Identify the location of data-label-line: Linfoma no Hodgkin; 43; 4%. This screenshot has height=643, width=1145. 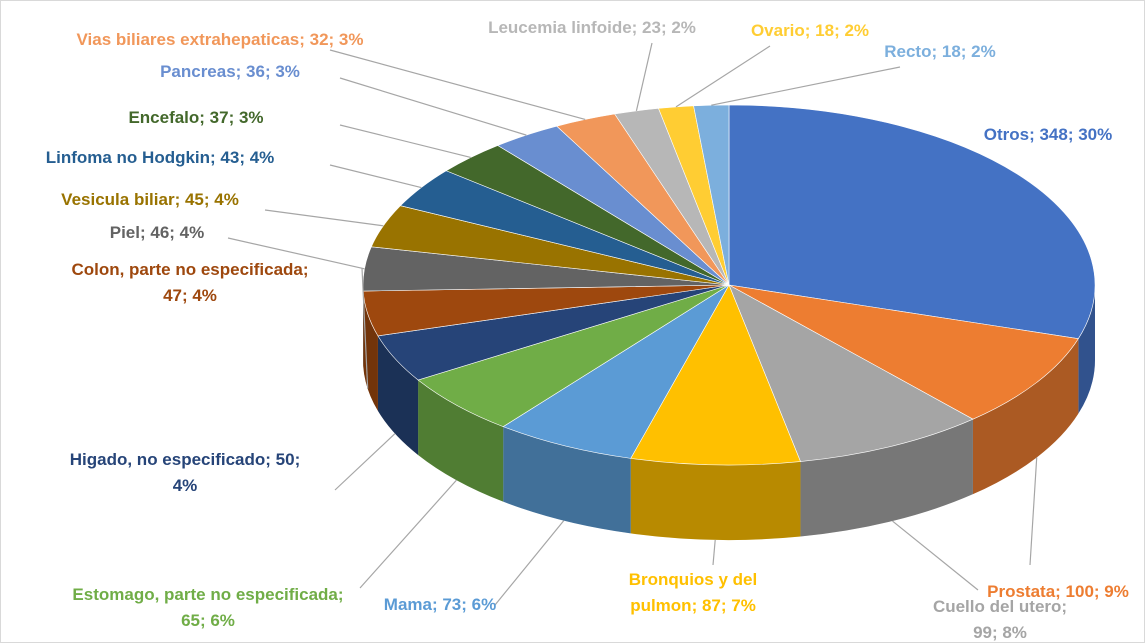
(160, 157).